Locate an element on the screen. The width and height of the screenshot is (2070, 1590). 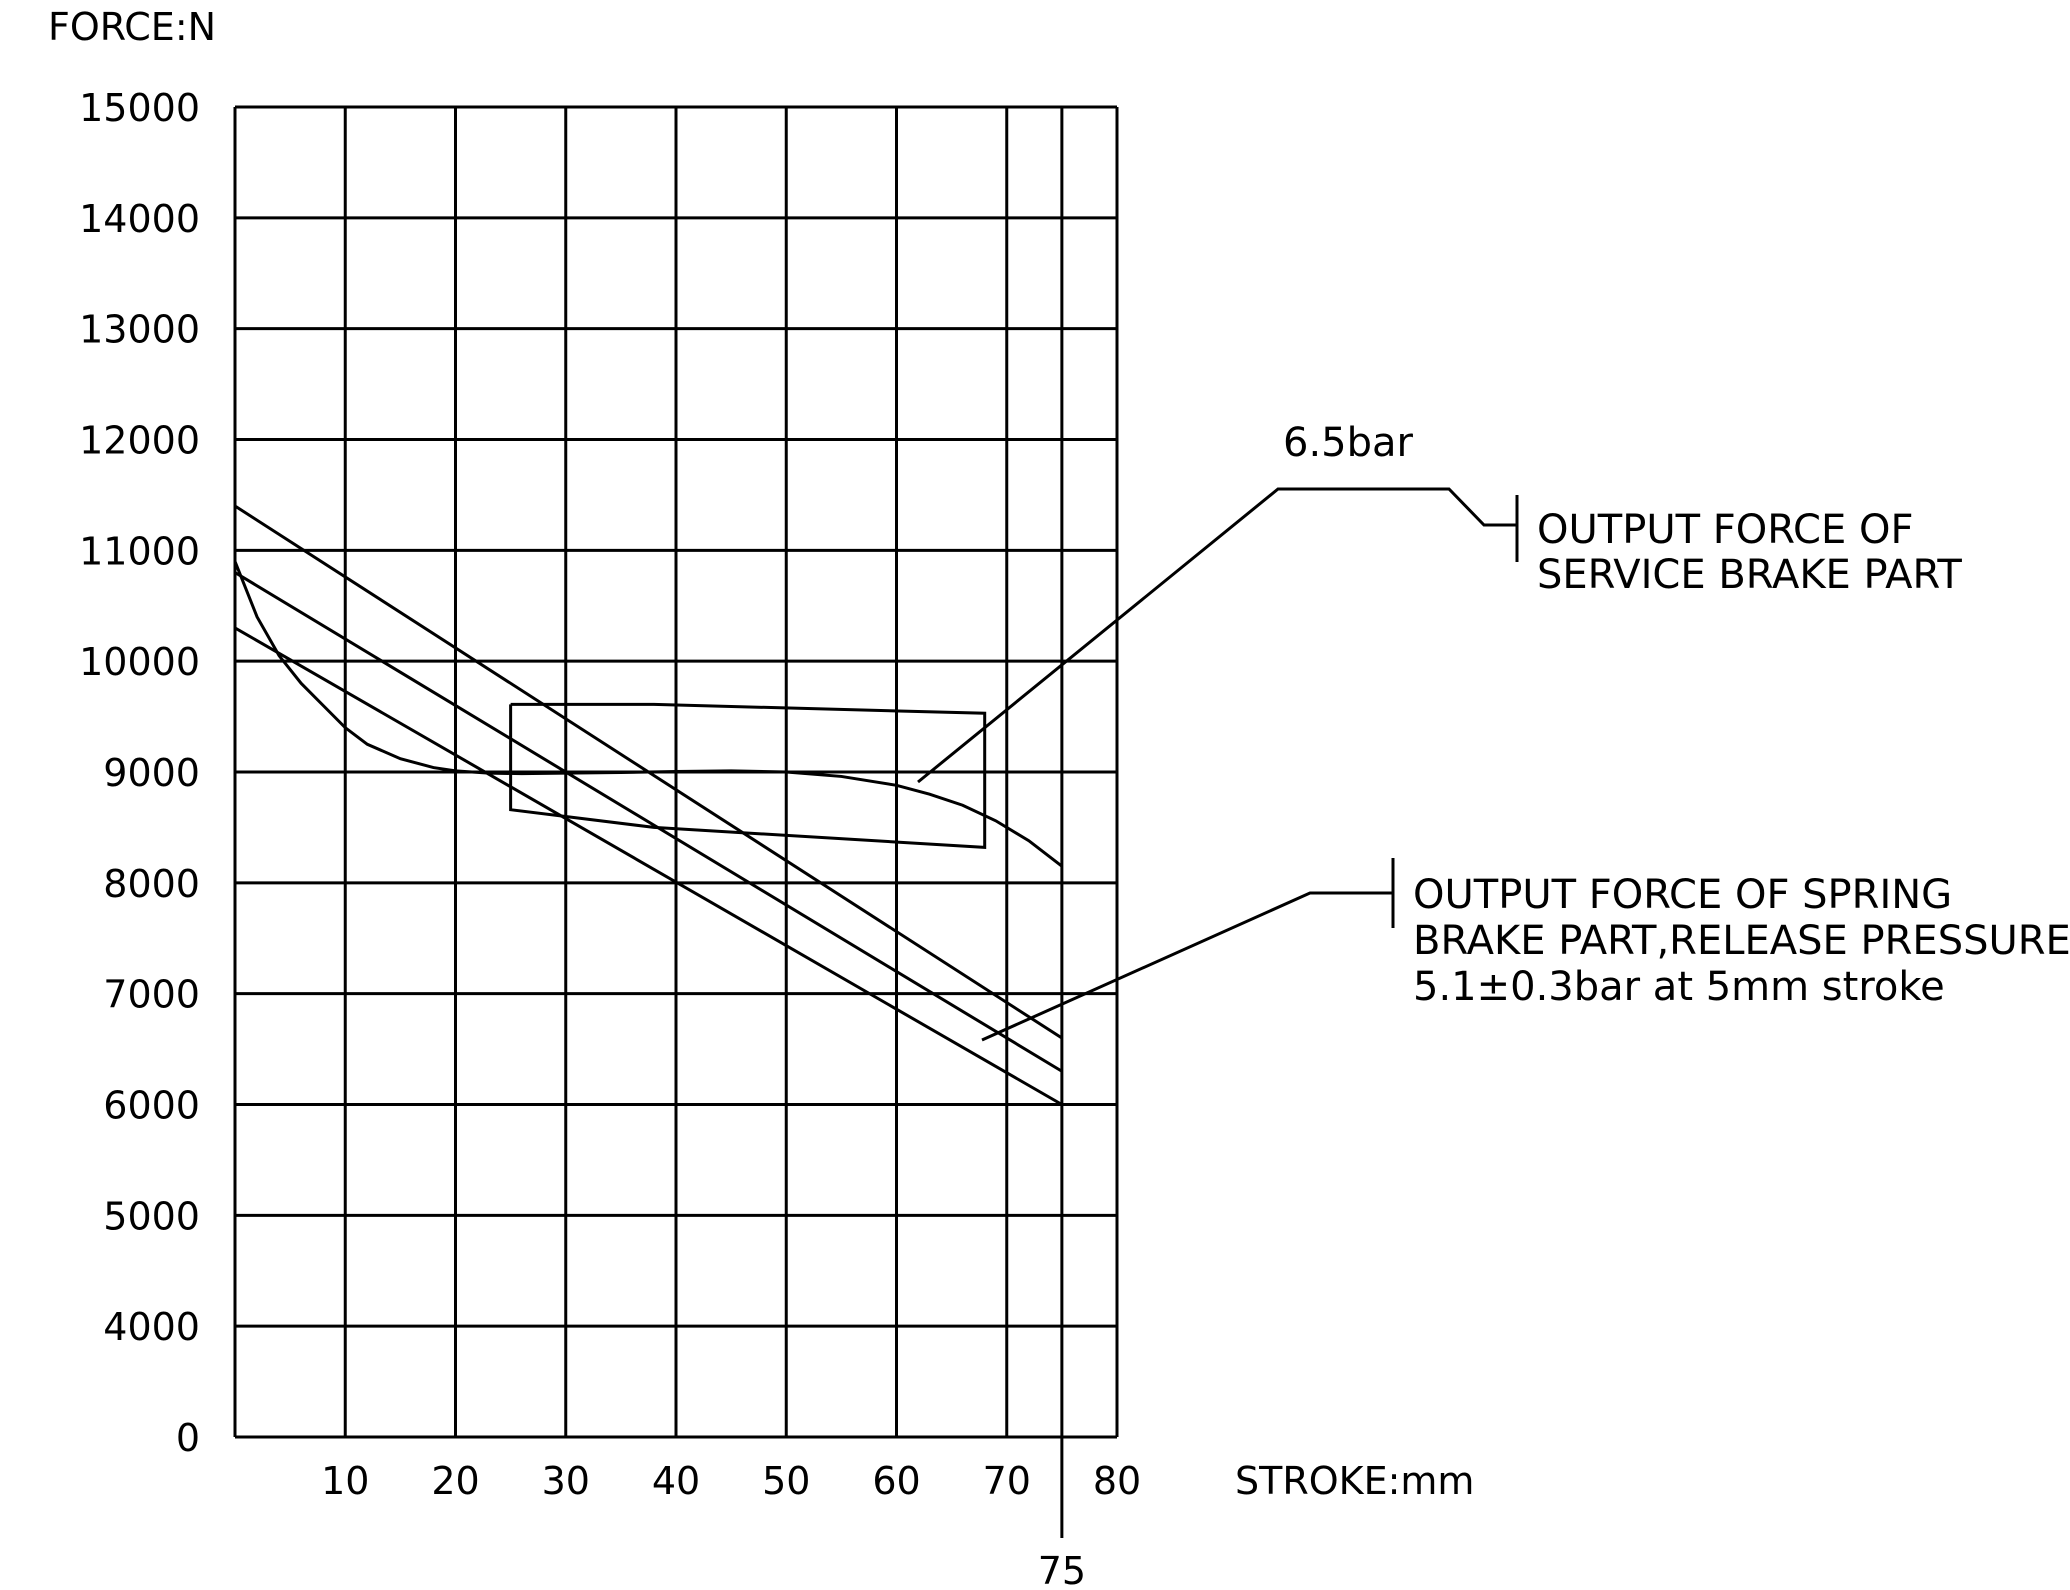
x-tick-label: 80 is located at coordinates (1117, 1481).